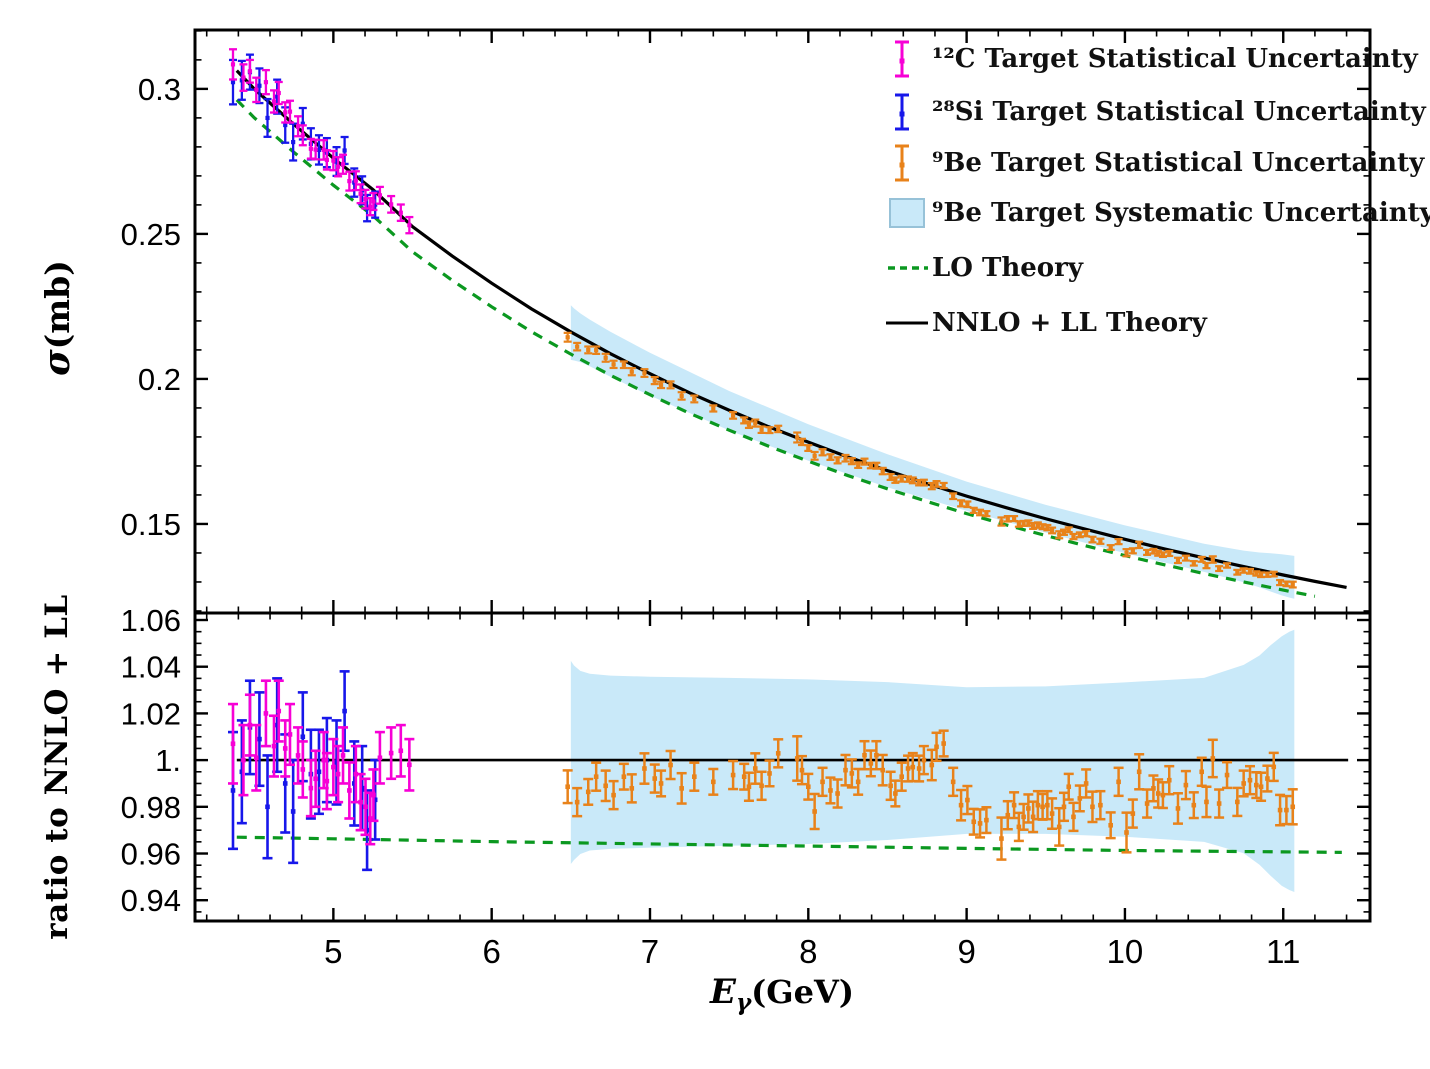  Describe the element at coordinates (151, 854) in the screenshot. I see `tick-label: 0.96` at that location.